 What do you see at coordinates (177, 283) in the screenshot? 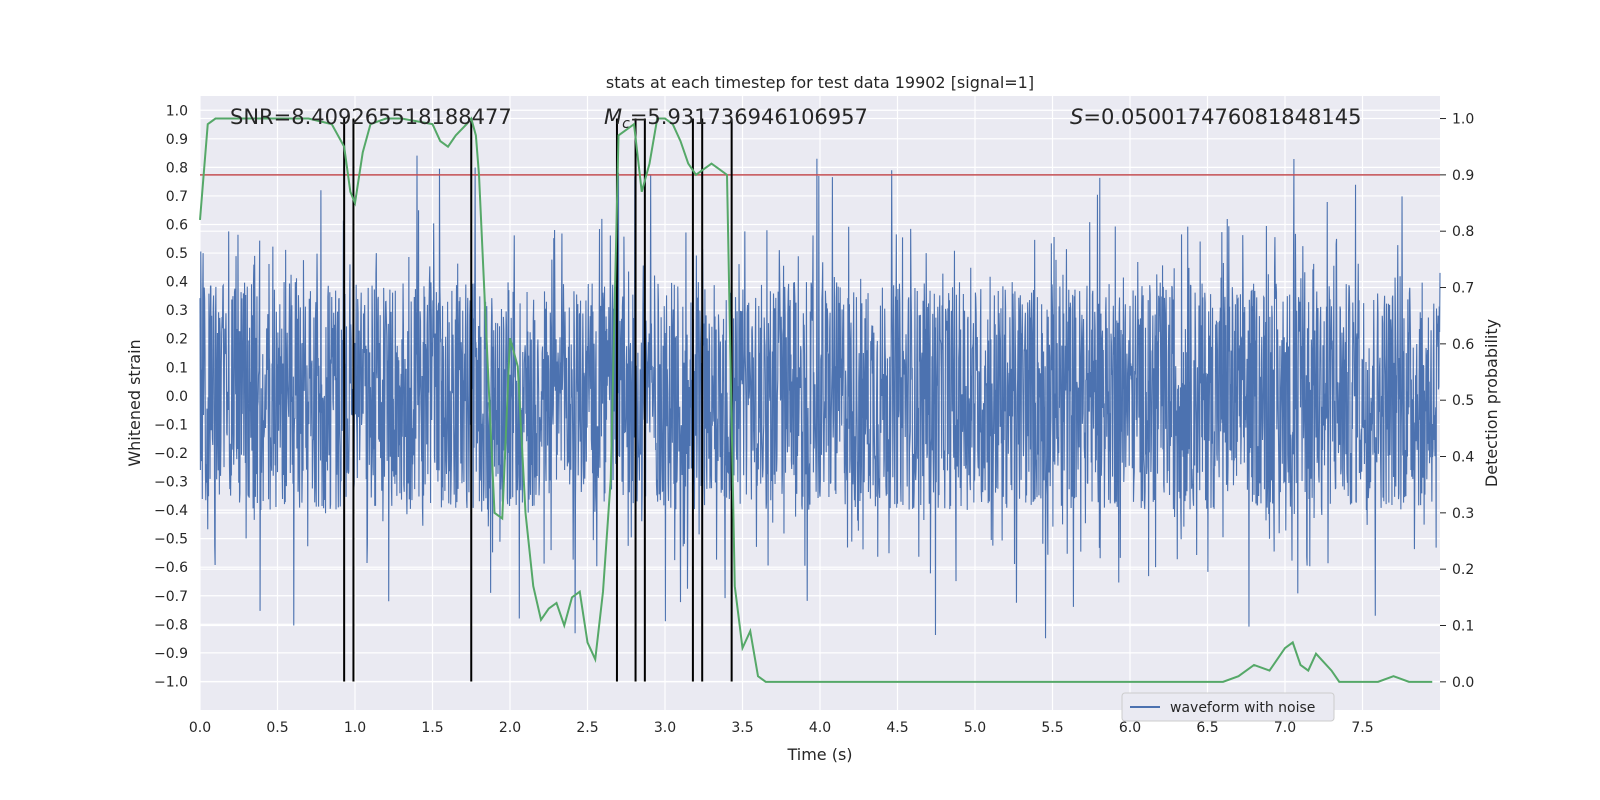
I see `y-tick-label: 0.4` at bounding box center [177, 283].